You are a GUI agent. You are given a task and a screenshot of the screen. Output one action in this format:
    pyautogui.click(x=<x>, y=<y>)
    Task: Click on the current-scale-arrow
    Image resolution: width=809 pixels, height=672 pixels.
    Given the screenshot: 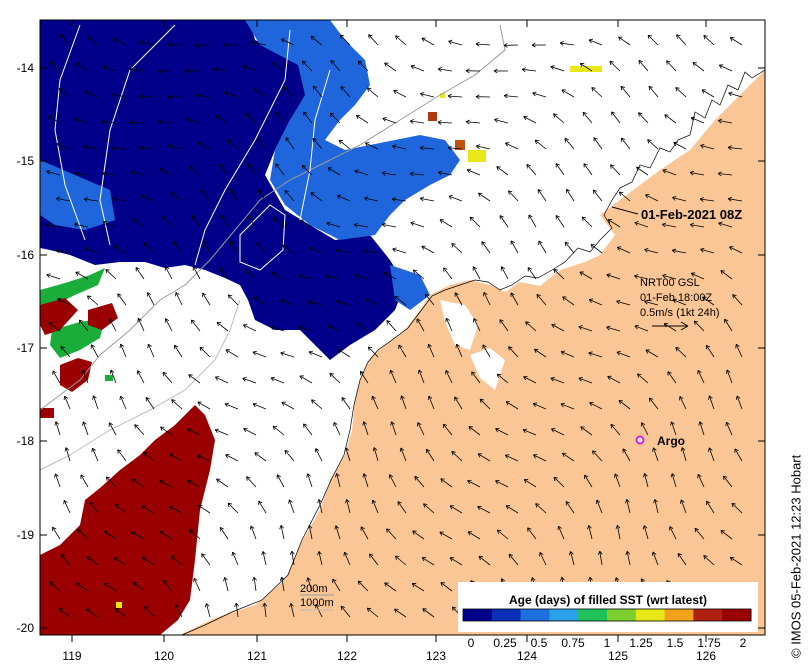 What is the action you would take?
    pyautogui.click(x=670, y=326)
    